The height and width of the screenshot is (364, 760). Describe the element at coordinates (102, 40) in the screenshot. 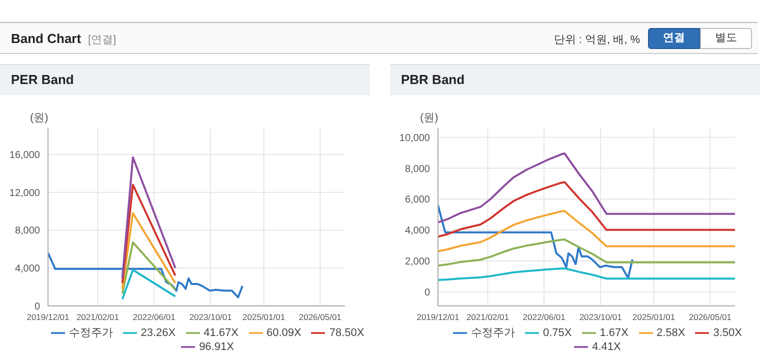

I see `text: [연결]` at that location.